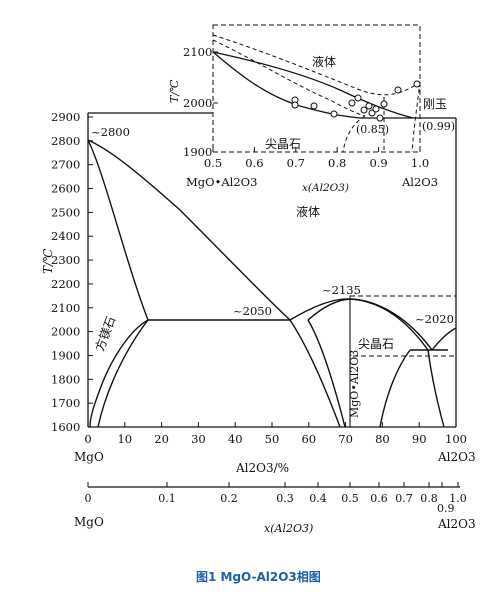 The image size is (485, 592). What do you see at coordinates (326, 373) in the screenshot?
I see `spinel-solidus-left-inner` at bounding box center [326, 373].